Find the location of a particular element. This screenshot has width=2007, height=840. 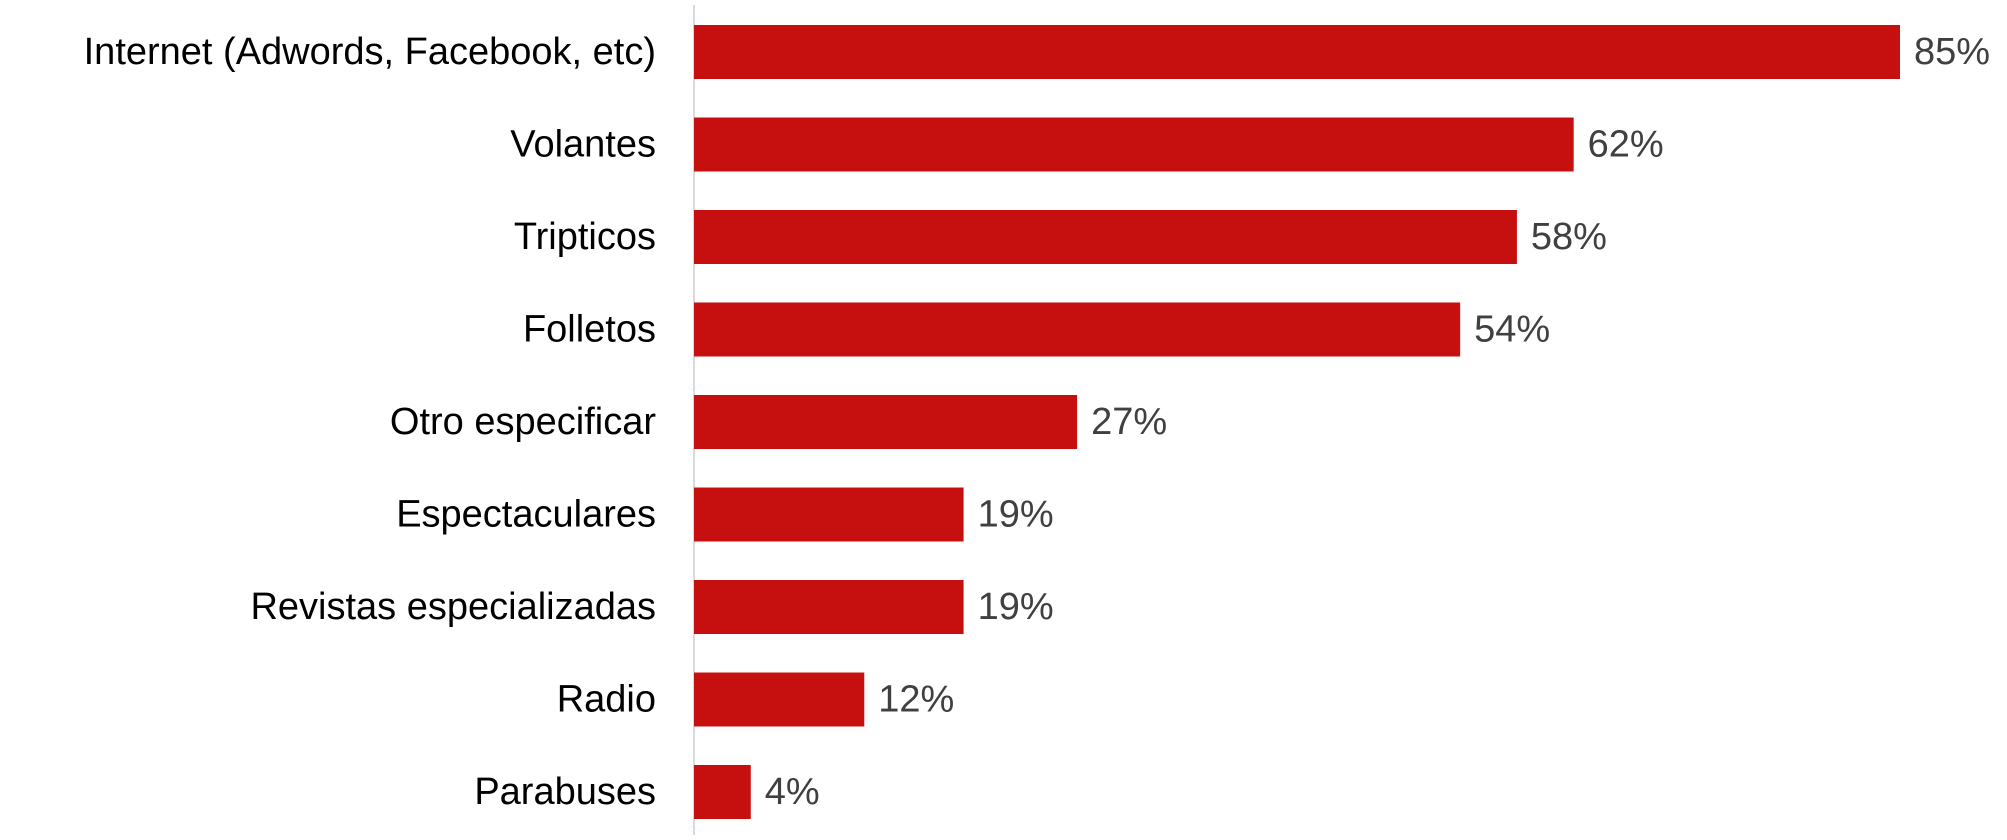

category-label: Internet (Adwords, Facebook, etc) is located at coordinates (370, 52).